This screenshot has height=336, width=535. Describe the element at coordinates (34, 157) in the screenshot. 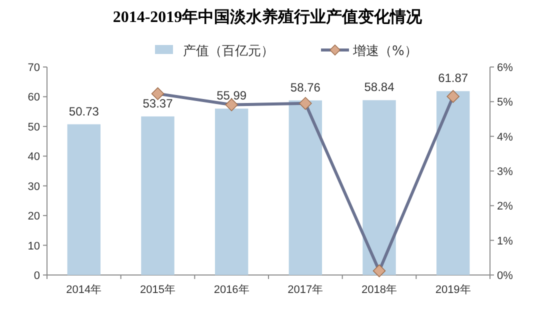

I see `y-tick-label: 40` at that location.